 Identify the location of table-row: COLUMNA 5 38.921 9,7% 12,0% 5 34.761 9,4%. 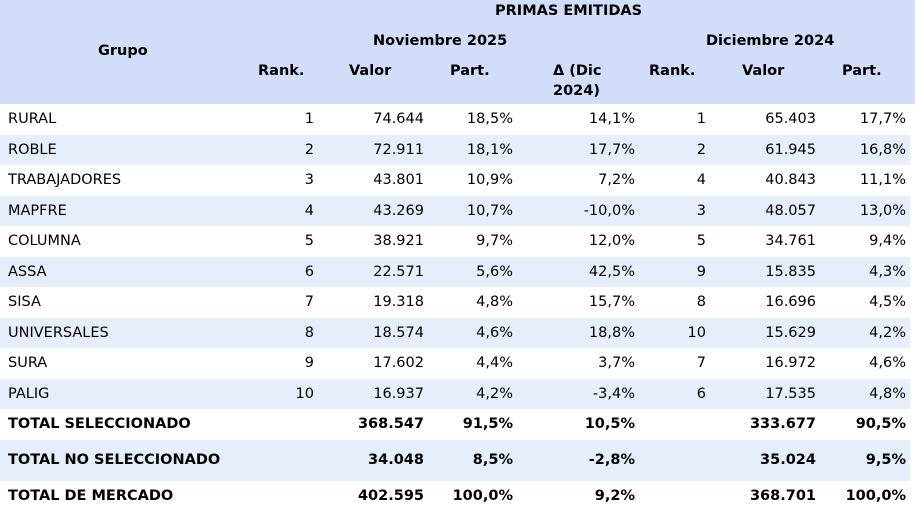
(455, 241).